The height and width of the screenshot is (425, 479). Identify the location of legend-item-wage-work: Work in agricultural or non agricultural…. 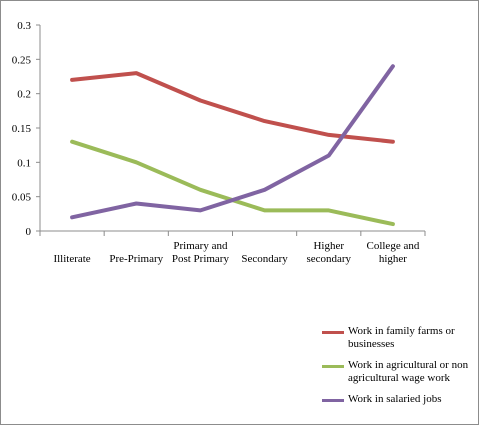
(397, 372).